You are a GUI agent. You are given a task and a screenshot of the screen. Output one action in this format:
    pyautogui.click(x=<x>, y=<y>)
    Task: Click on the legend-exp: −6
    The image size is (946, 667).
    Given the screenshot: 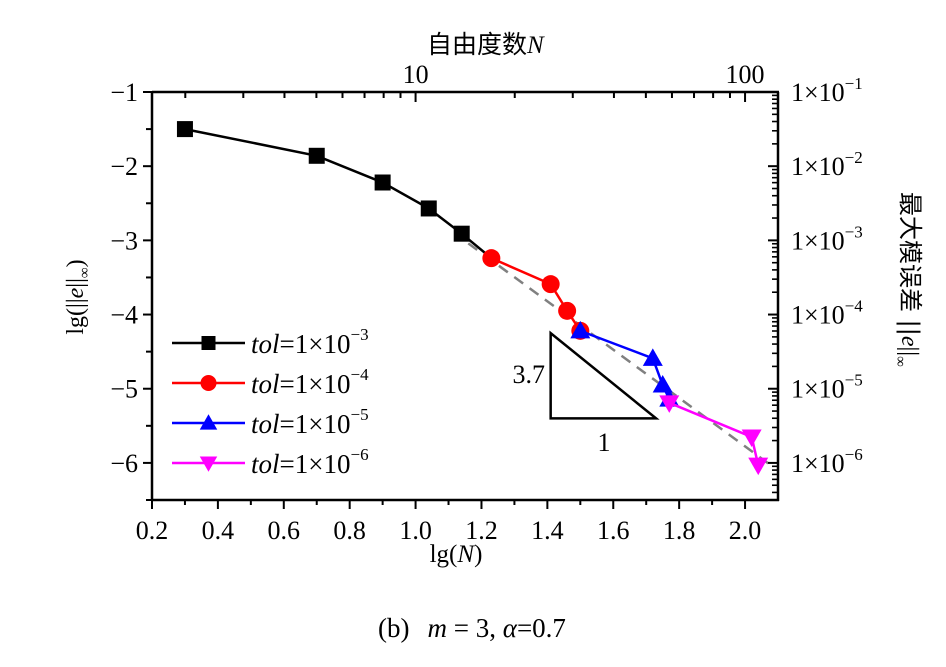 What is the action you would take?
    pyautogui.click(x=359, y=454)
    